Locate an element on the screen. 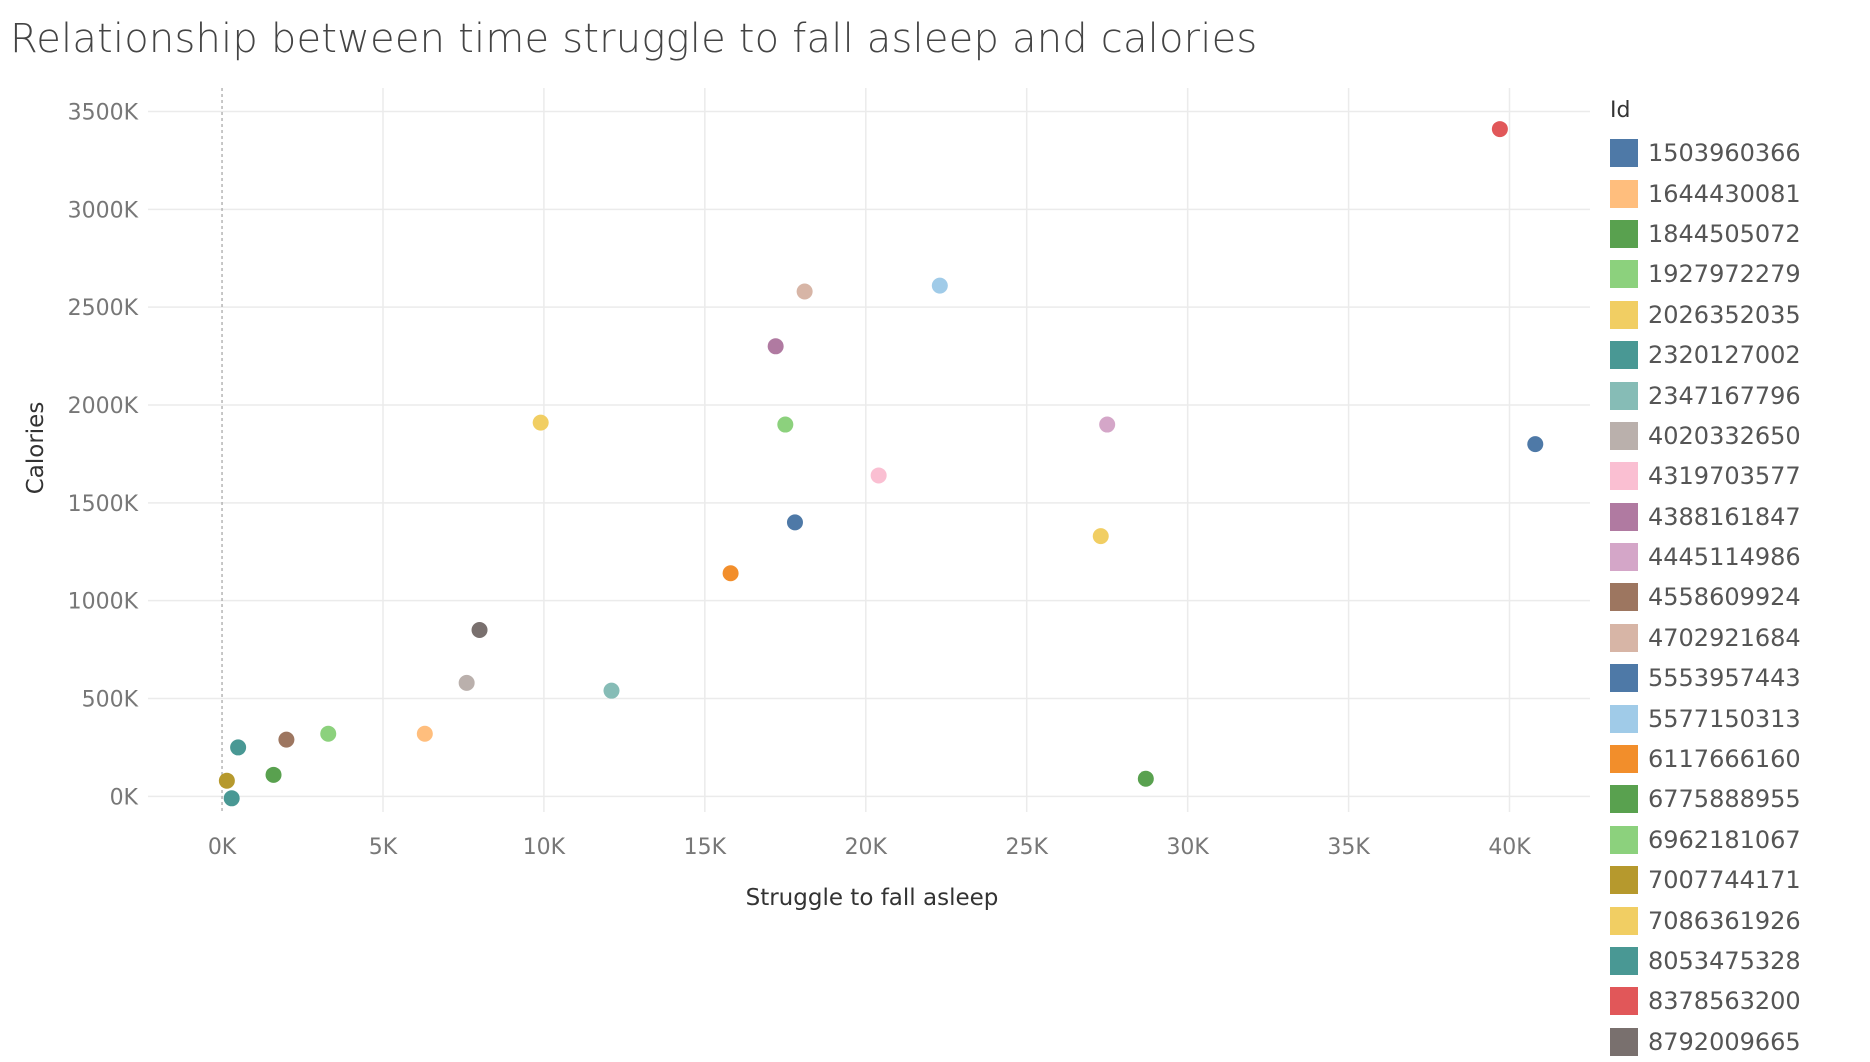 The width and height of the screenshot is (1870, 1062). legend-item-6962181067: 6962181067 is located at coordinates (1735, 840).